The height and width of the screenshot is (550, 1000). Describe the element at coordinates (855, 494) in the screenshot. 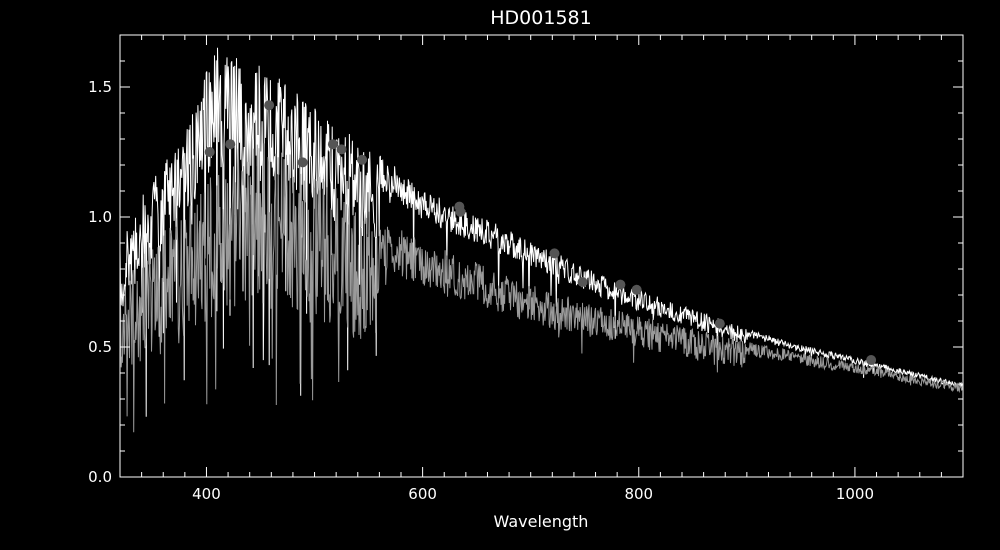

I see `x-tick-label: 1000` at that location.